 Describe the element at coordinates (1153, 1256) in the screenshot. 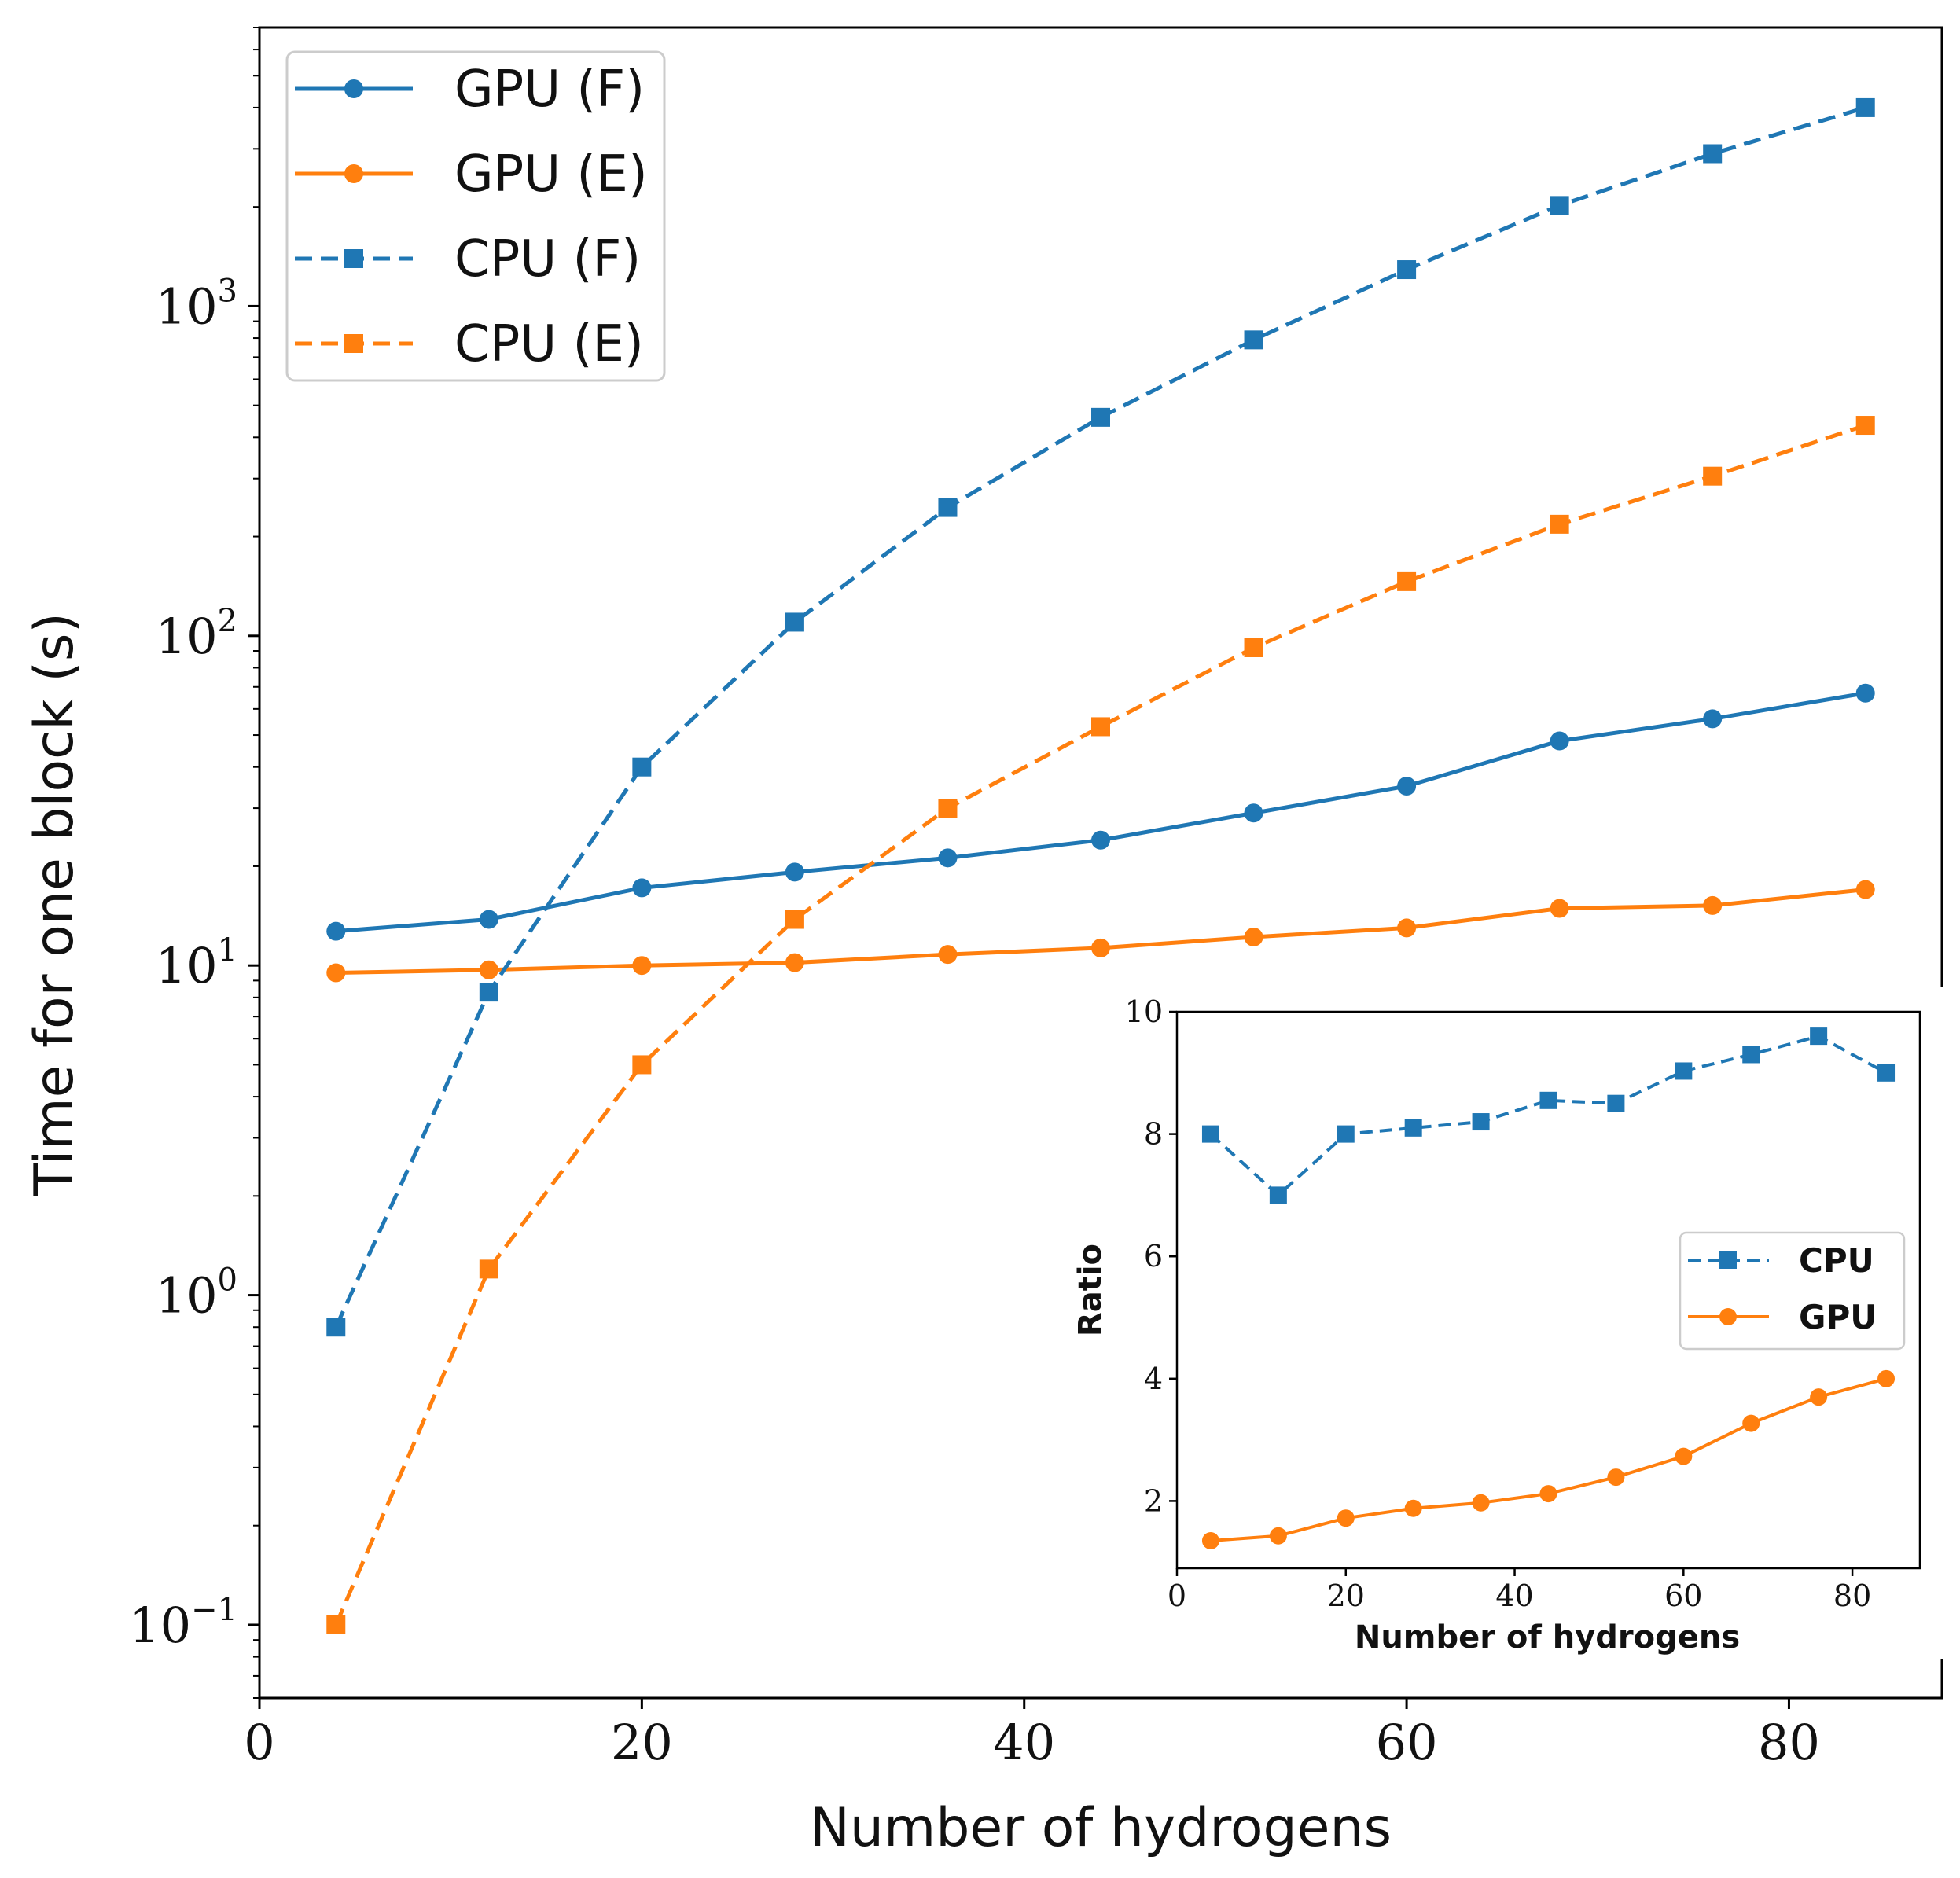

I see `inset-y-tick-label: 6` at that location.